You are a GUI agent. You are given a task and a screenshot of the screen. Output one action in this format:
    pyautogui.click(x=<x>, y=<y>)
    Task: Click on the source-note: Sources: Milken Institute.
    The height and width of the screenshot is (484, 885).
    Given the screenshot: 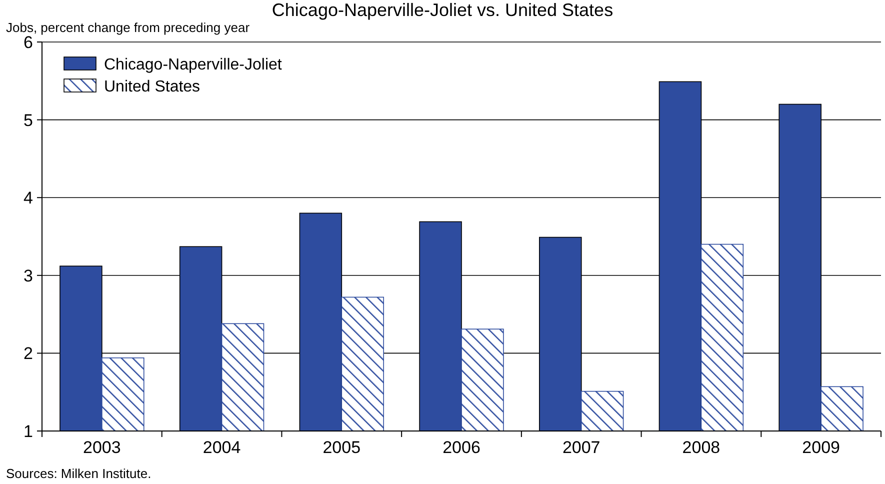 What is the action you would take?
    pyautogui.click(x=79, y=473)
    